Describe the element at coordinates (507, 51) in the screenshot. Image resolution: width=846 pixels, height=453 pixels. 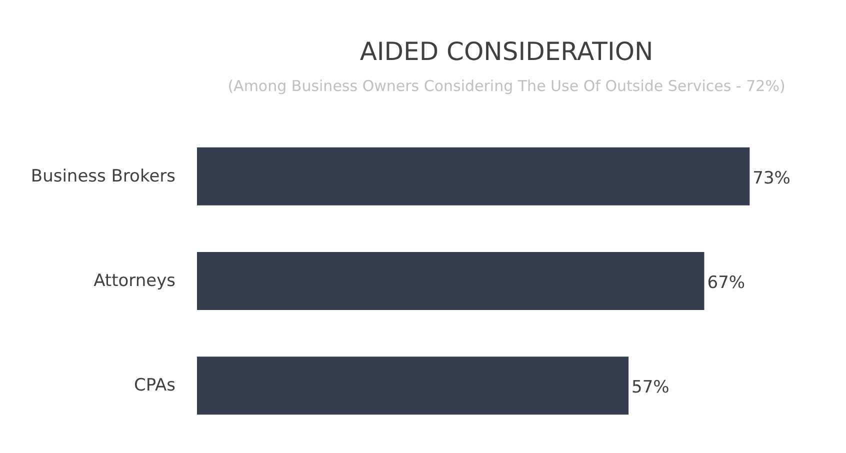
I see `chart-title: AIDED CONSIDERATION` at that location.